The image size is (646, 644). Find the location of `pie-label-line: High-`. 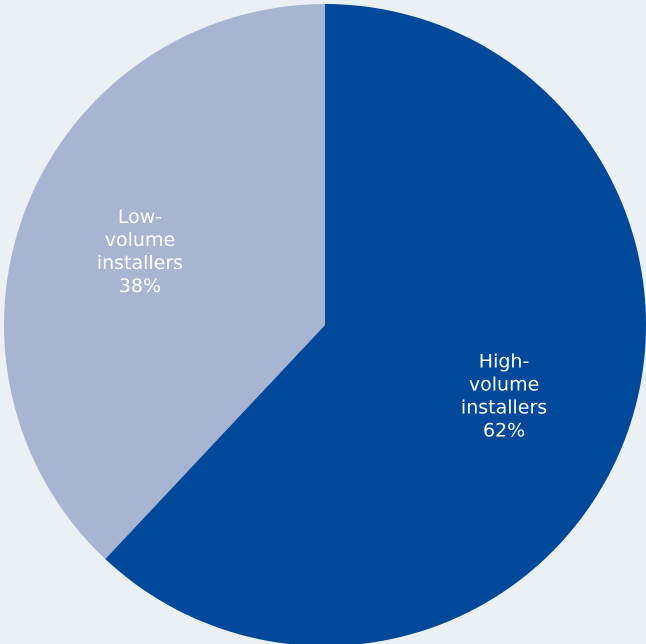

pie-label-line: High- is located at coordinates (504, 361).